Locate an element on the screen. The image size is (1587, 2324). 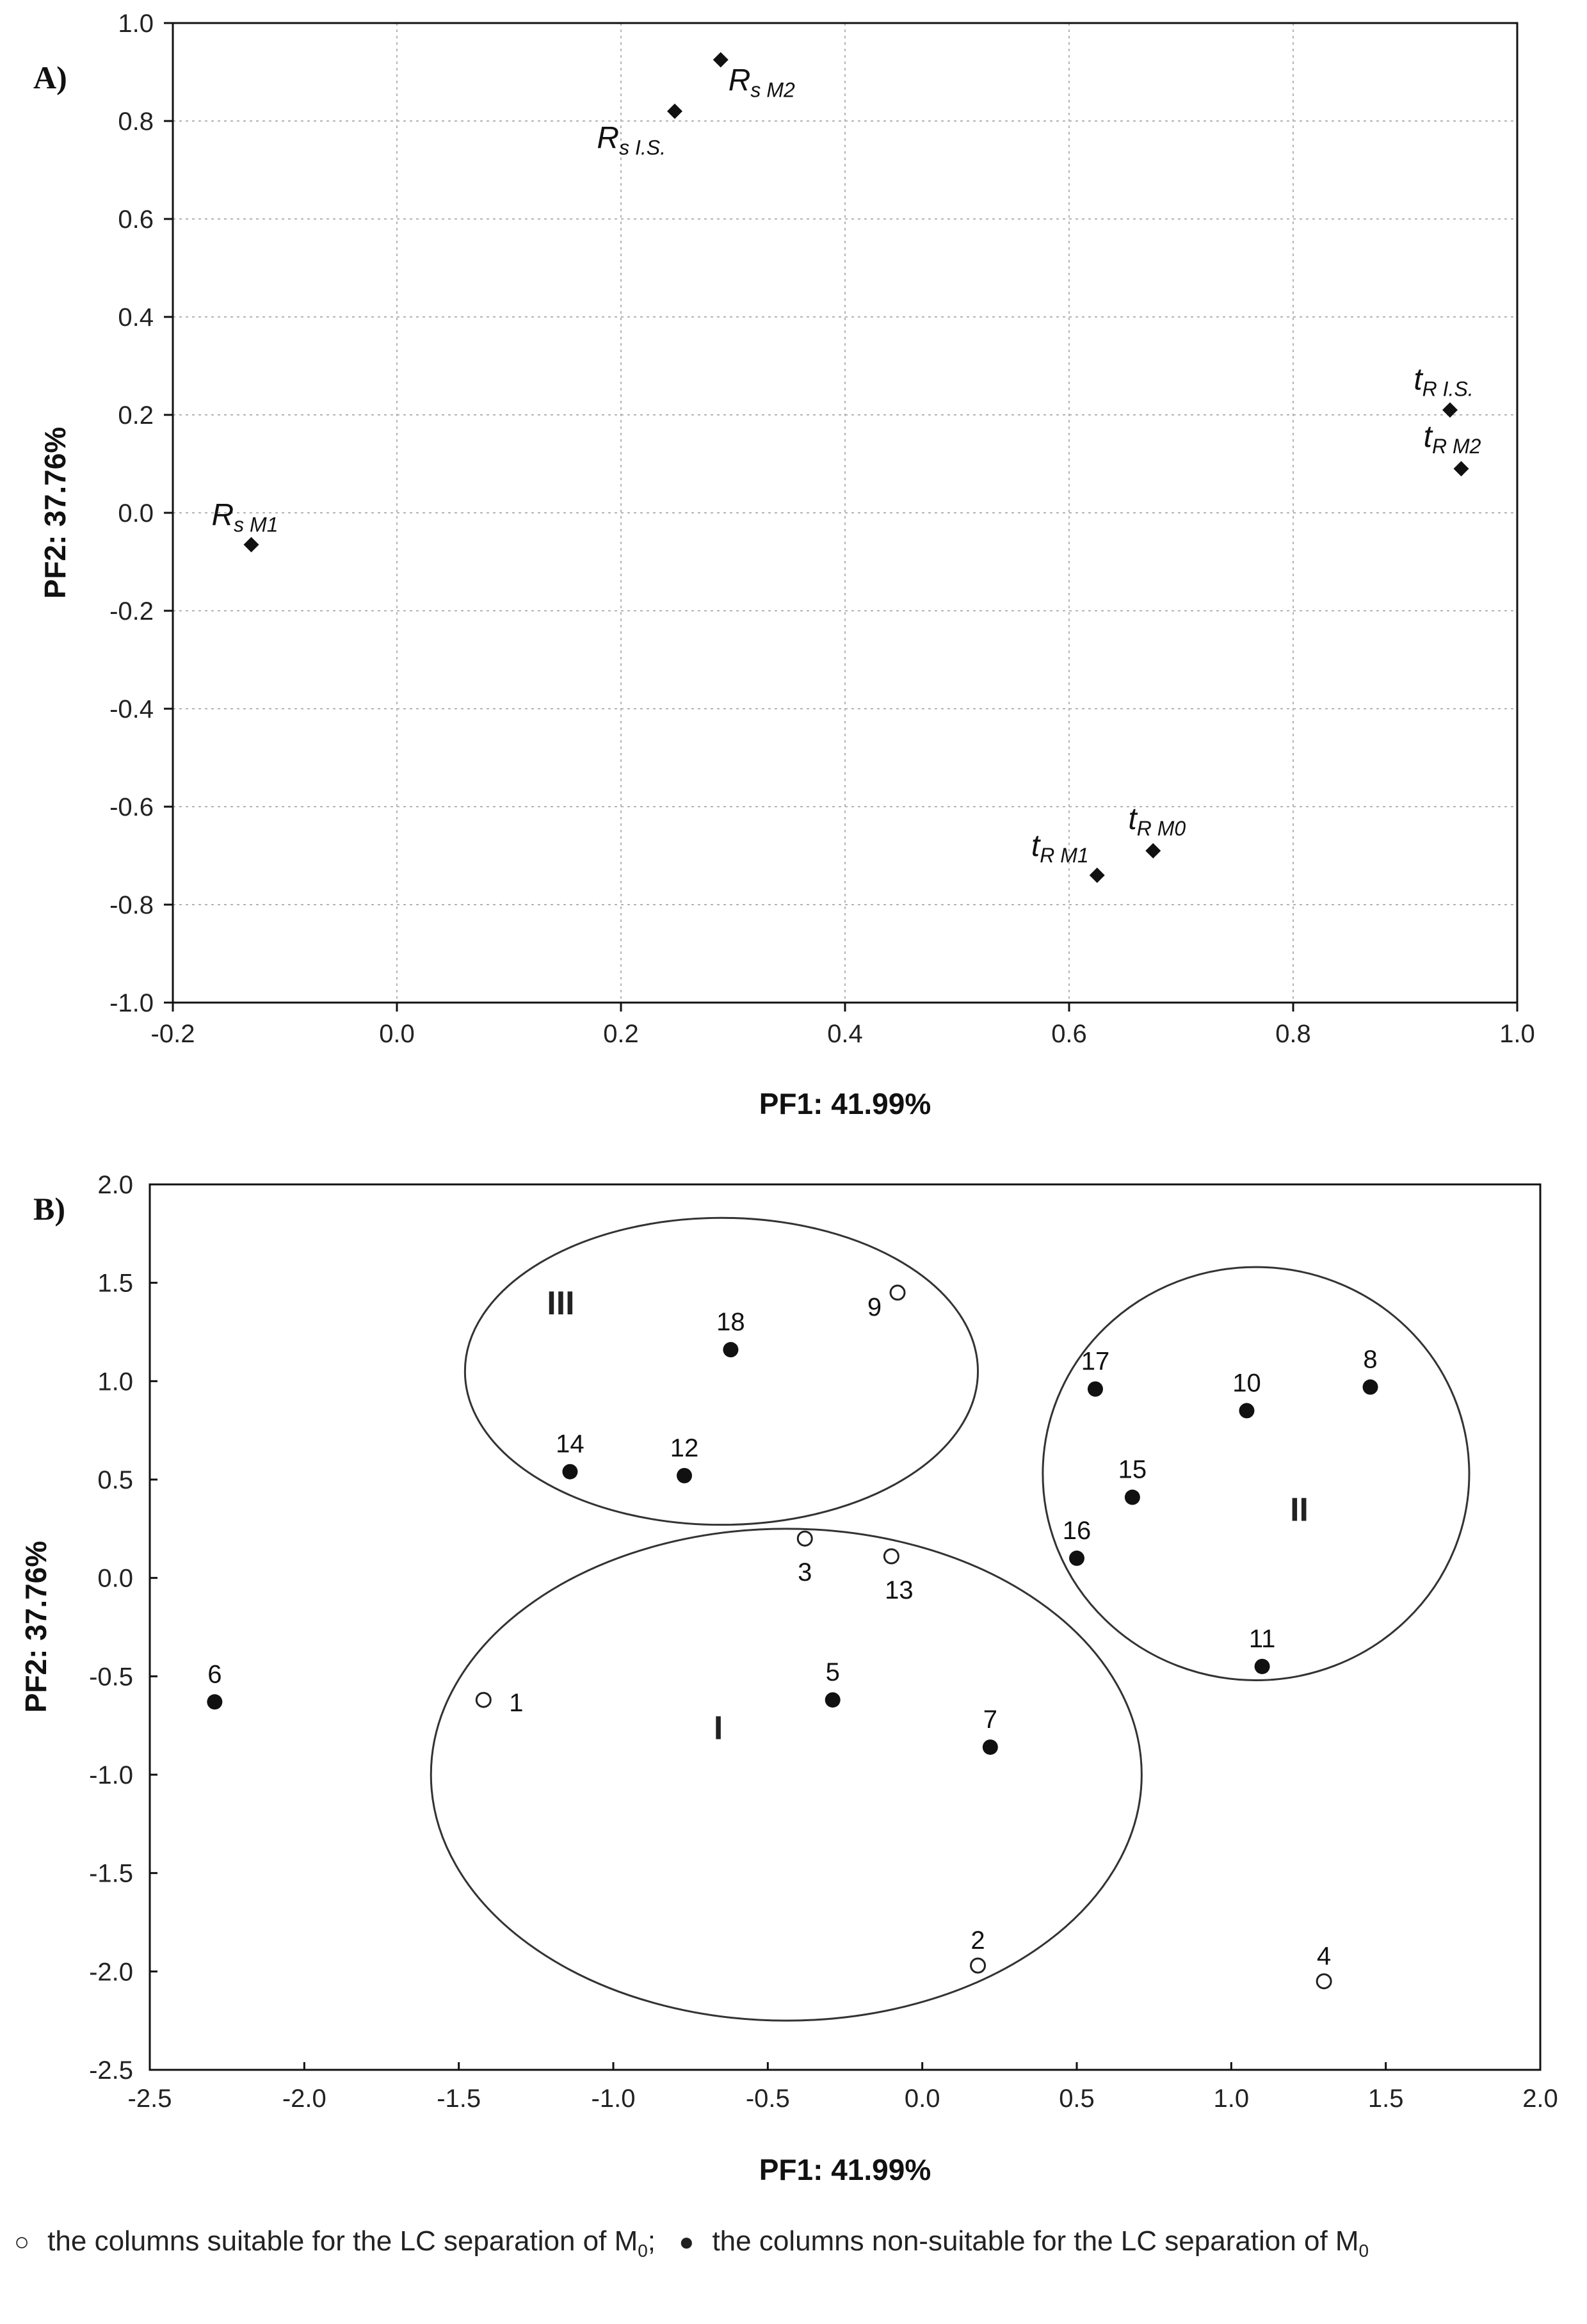
panel-a-x-tick-label: 0.4 is located at coordinates (845, 1034).